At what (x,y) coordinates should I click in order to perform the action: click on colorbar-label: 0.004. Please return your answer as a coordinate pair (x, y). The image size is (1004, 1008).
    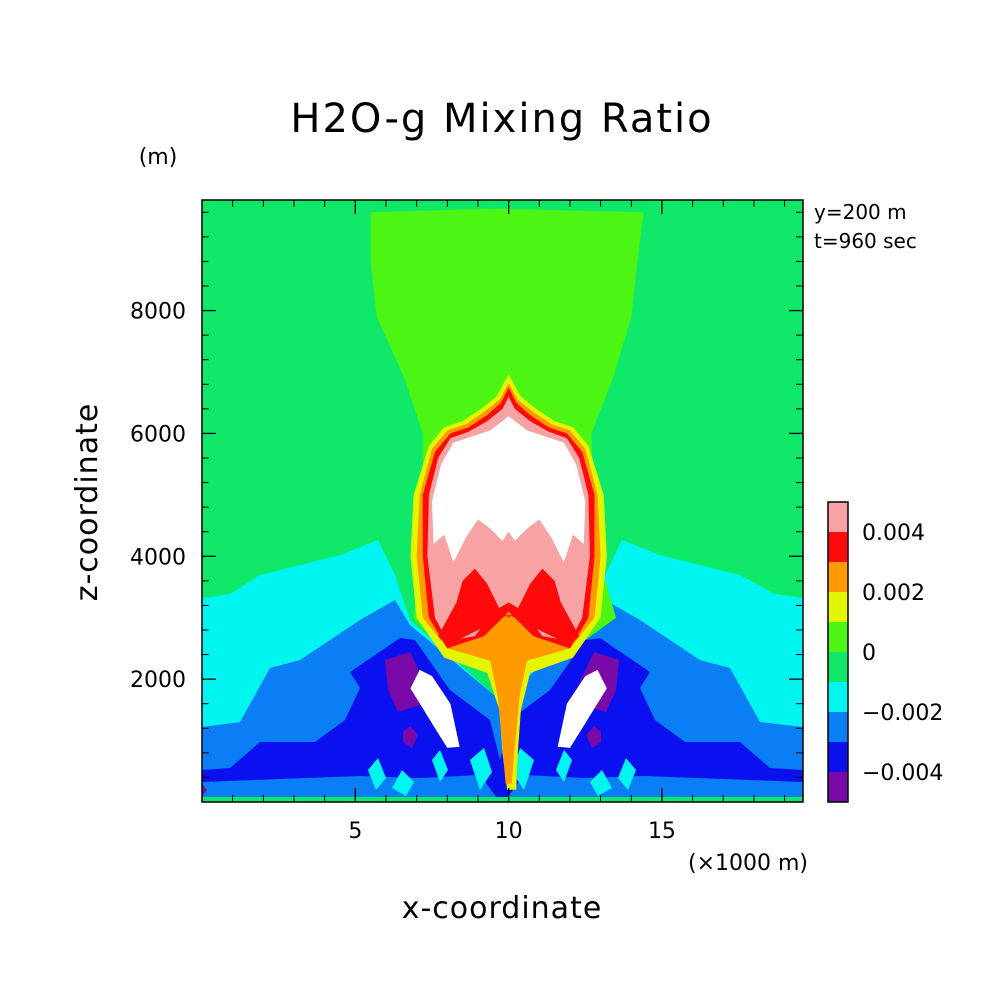
    Looking at the image, I should click on (893, 533).